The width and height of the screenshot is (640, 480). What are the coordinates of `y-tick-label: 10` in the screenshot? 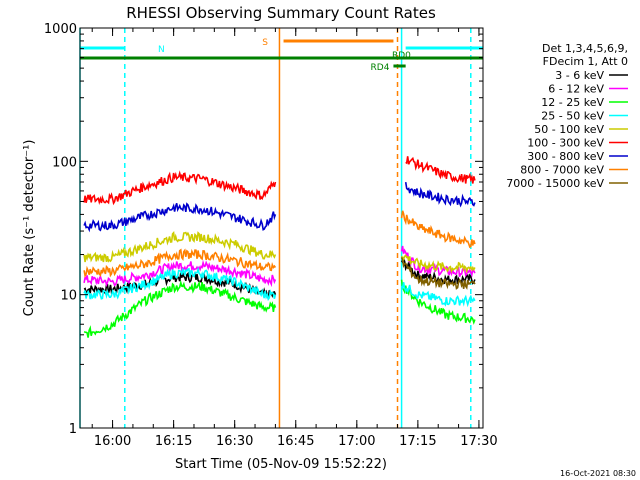 It's located at (68, 296).